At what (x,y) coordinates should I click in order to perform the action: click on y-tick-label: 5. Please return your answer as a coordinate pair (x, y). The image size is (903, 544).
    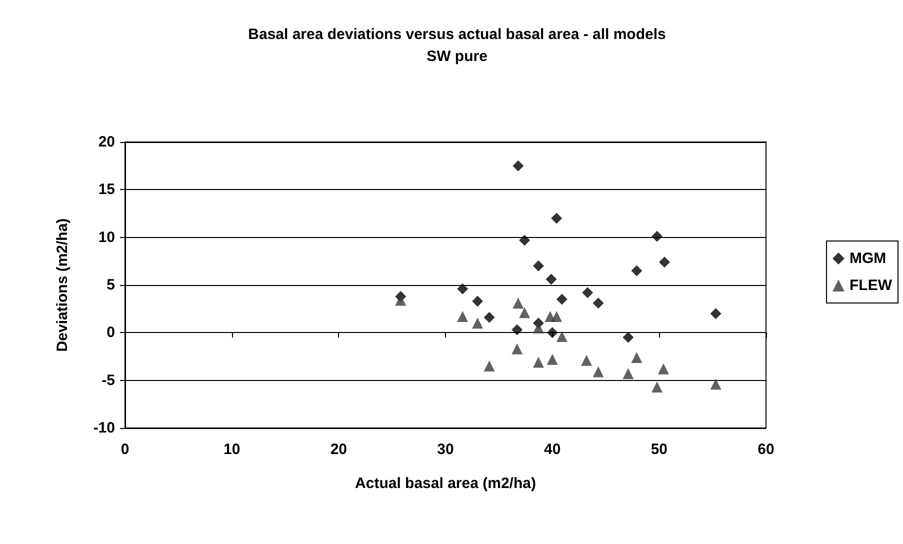
    Looking at the image, I should click on (110, 285).